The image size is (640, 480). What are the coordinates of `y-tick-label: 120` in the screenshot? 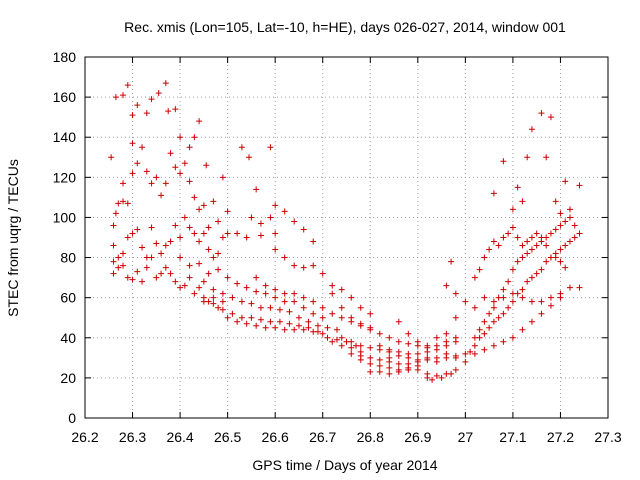 It's located at (65, 177).